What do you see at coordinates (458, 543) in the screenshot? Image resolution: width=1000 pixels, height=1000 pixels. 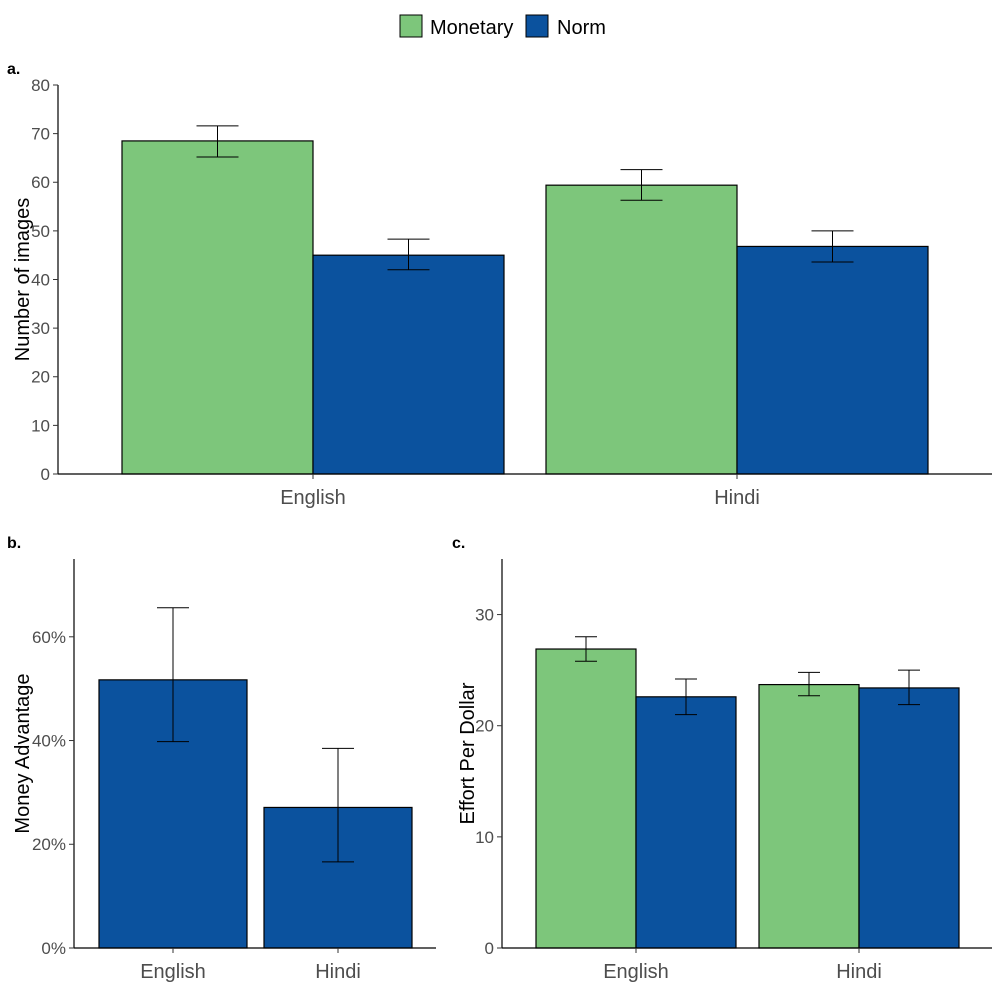 I see `panel-tag: c.` at bounding box center [458, 543].